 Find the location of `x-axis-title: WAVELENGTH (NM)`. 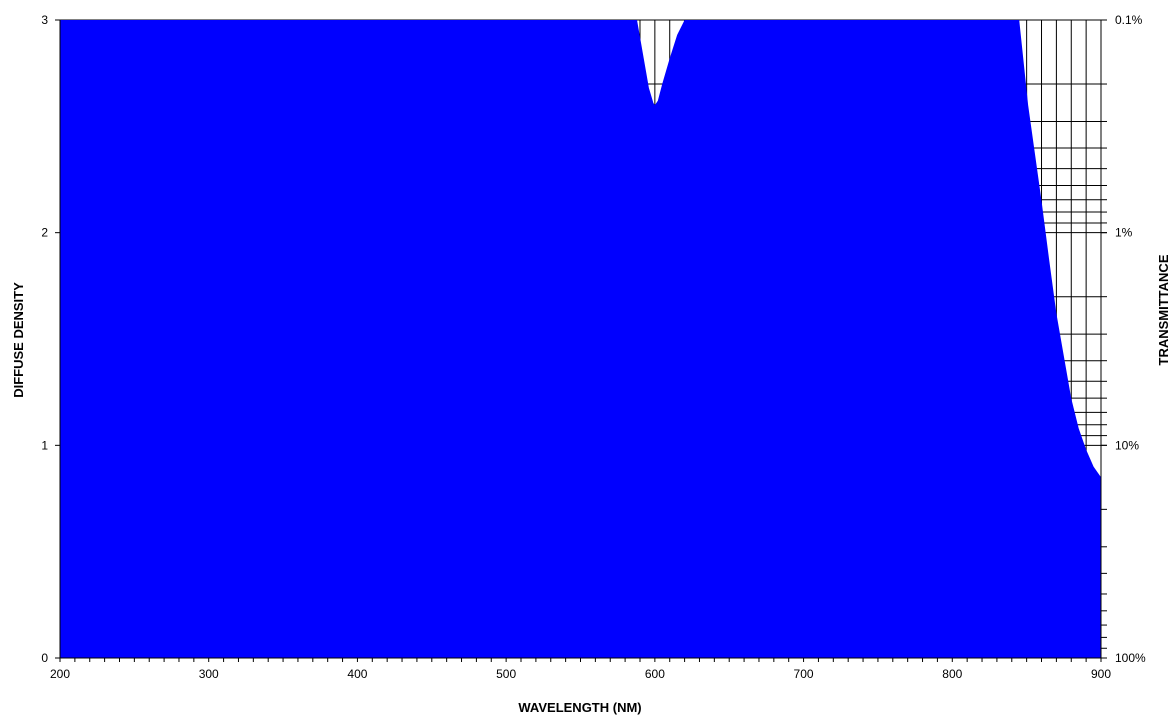

x-axis-title: WAVELENGTH (NM) is located at coordinates (579, 707).